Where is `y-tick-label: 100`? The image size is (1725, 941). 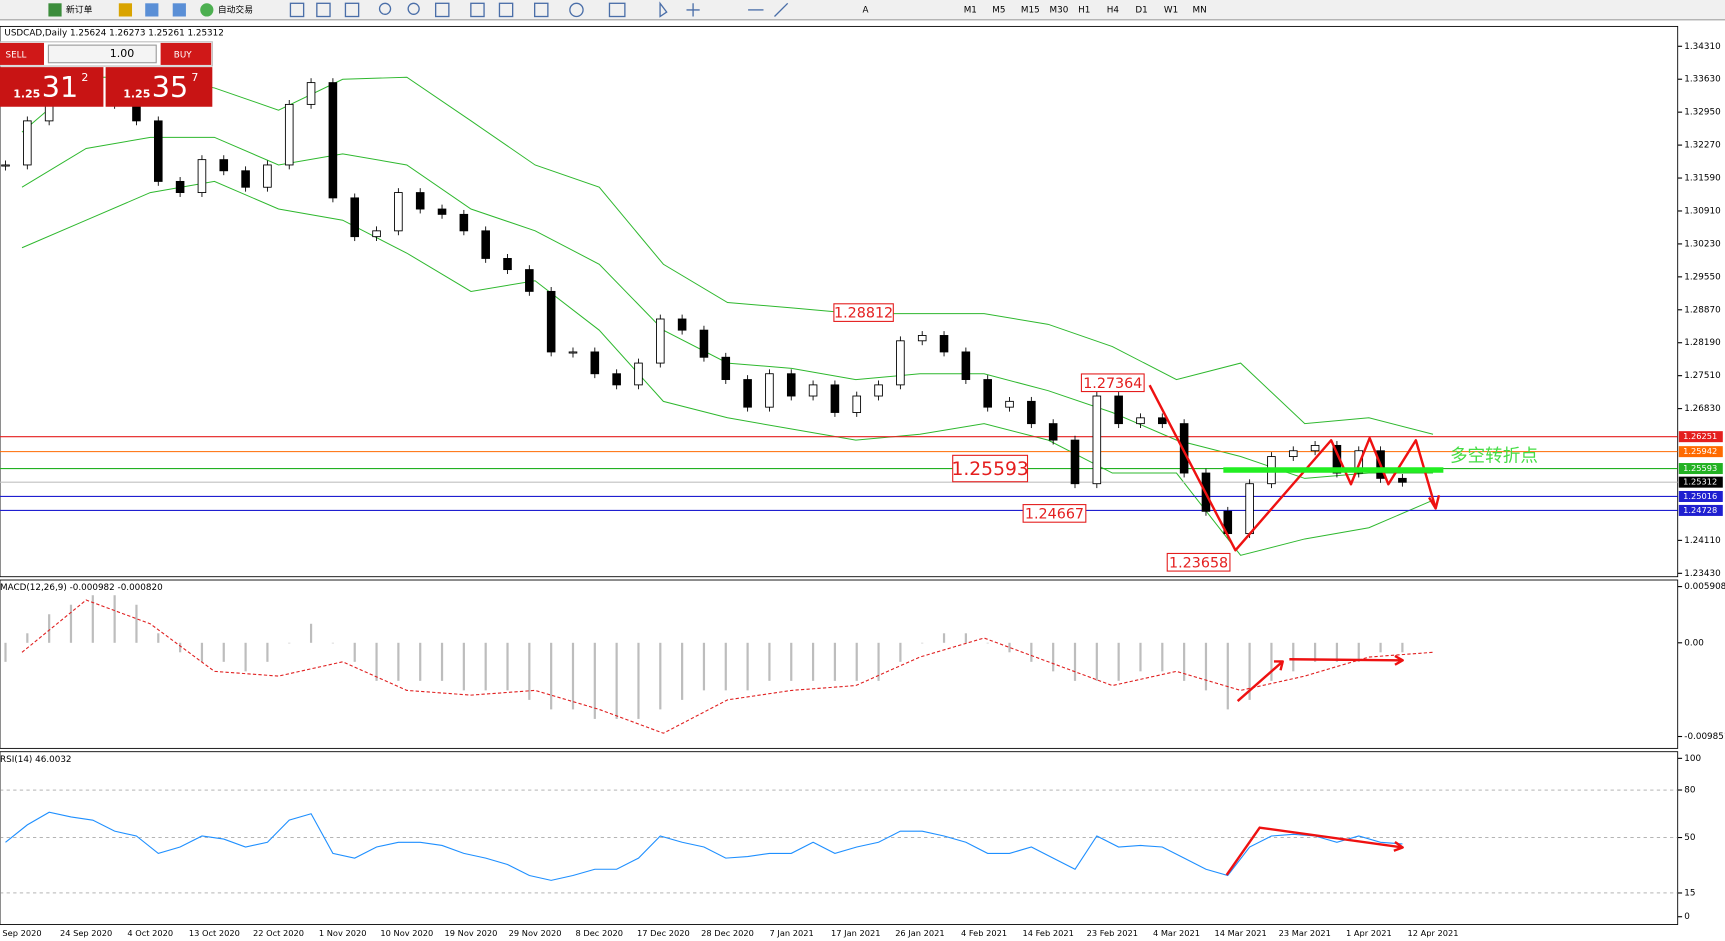 y-tick-label: 100 is located at coordinates (1692, 759).